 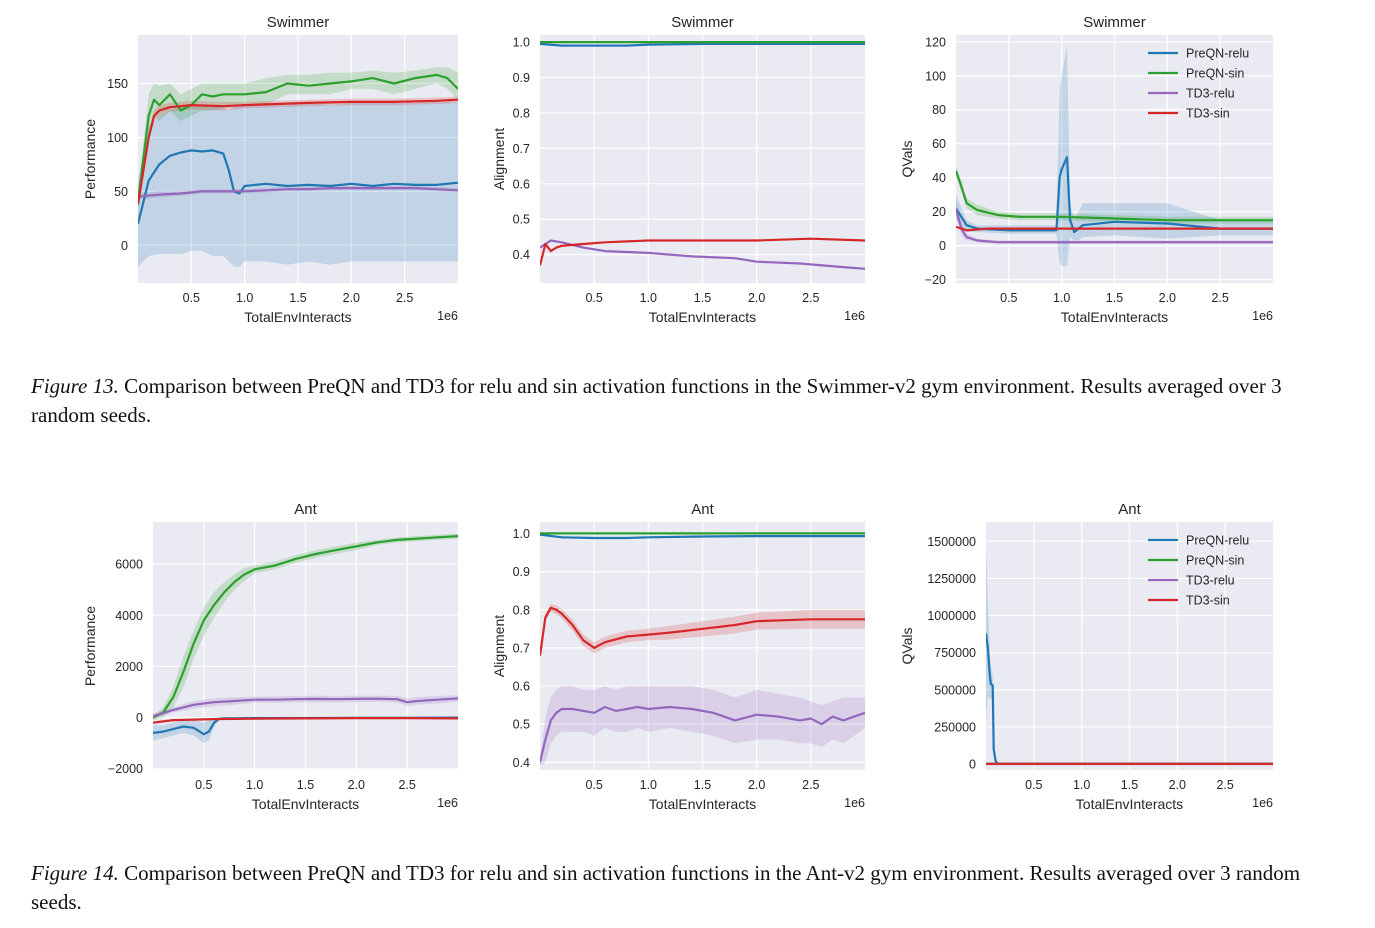 I want to click on chart-2-ytick-label-1: 0, so click(x=942, y=246).